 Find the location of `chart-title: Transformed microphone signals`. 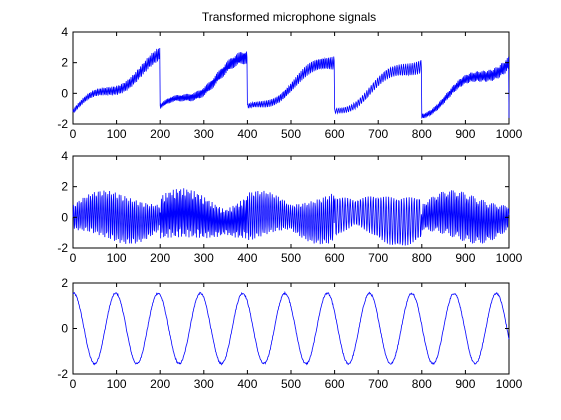

chart-title: Transformed microphone signals is located at coordinates (289, 17).